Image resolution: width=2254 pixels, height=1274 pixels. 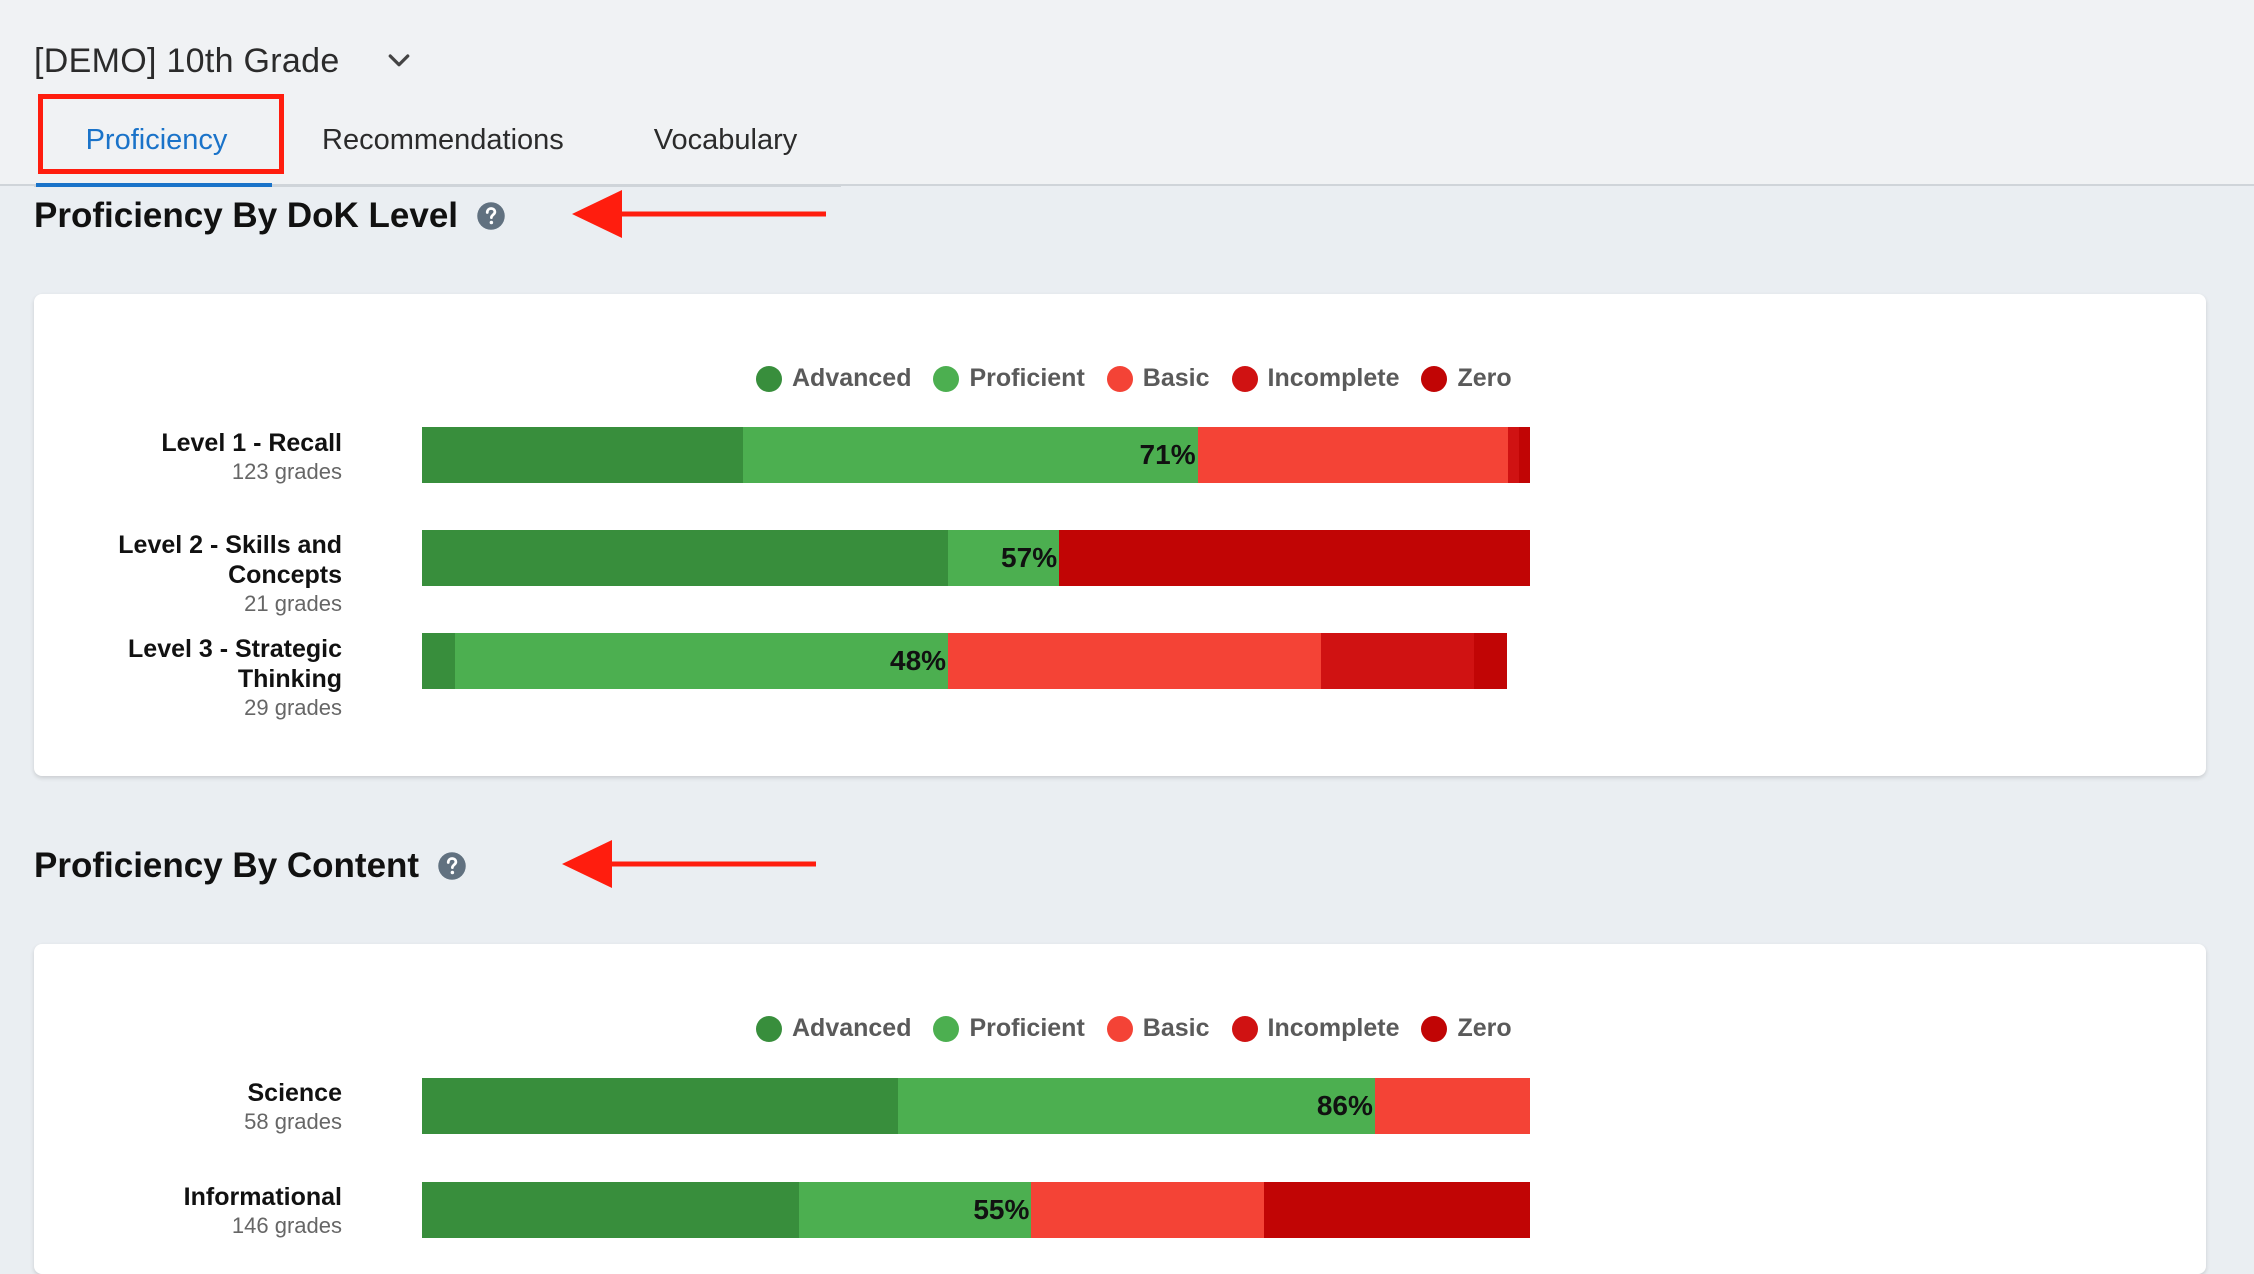 I want to click on chevron-down-icon, so click(x=399, y=61).